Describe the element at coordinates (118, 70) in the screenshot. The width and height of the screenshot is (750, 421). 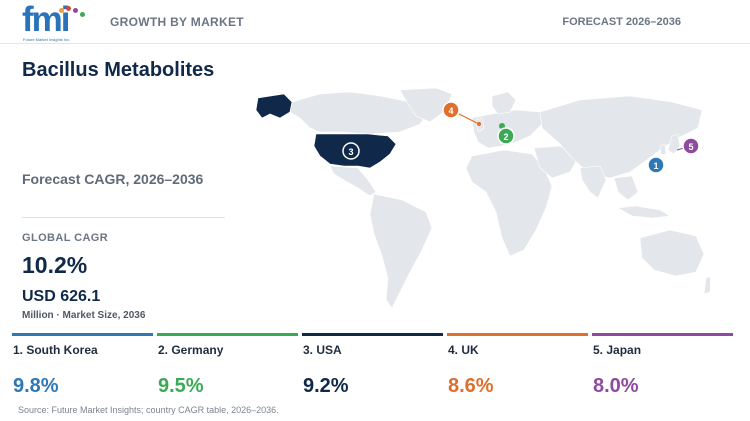
I see `page-title: Bacillus Metabolites` at that location.